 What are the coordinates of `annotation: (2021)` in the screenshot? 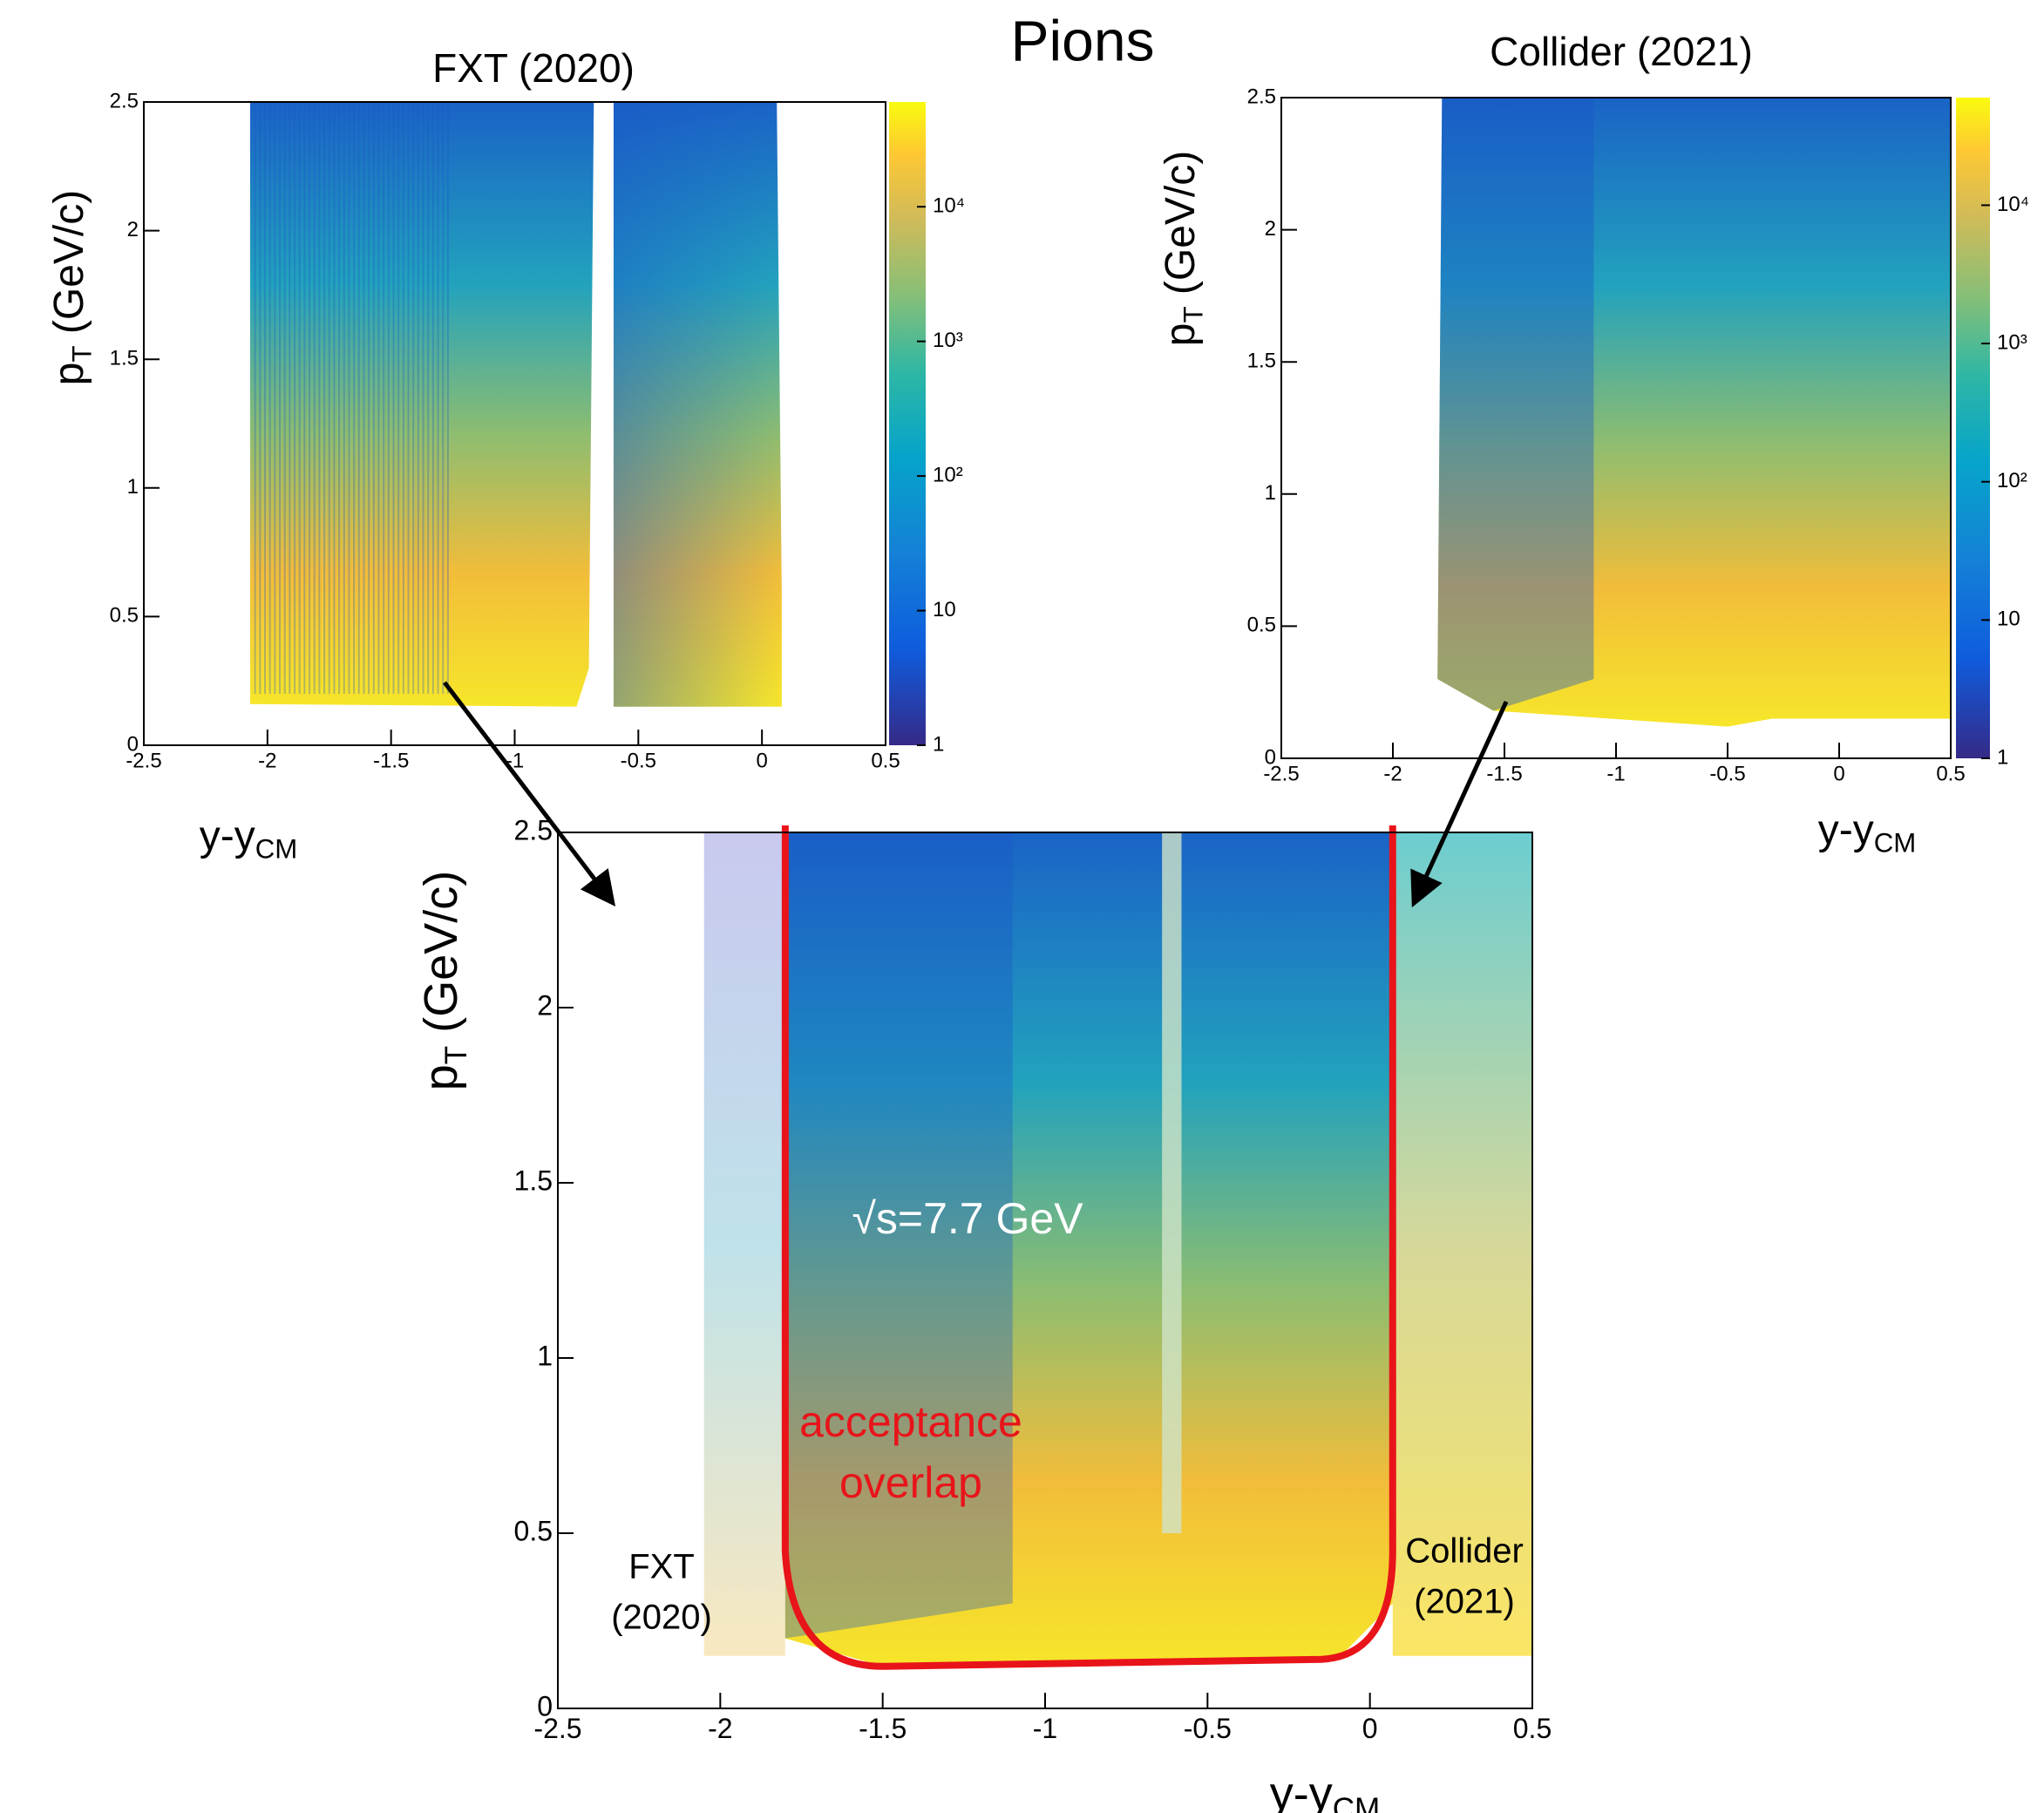 It's located at (1465, 1602).